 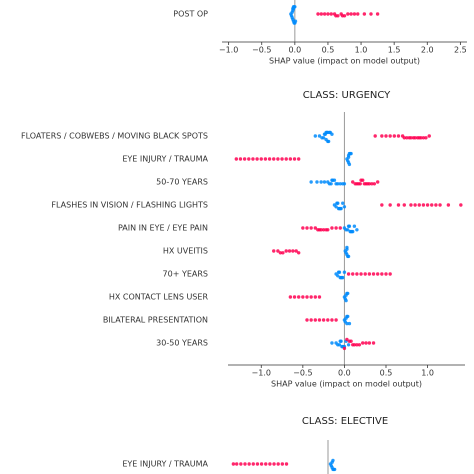 I want to click on feature-label: EYE INJURY / TRAUMA, so click(x=165, y=464).